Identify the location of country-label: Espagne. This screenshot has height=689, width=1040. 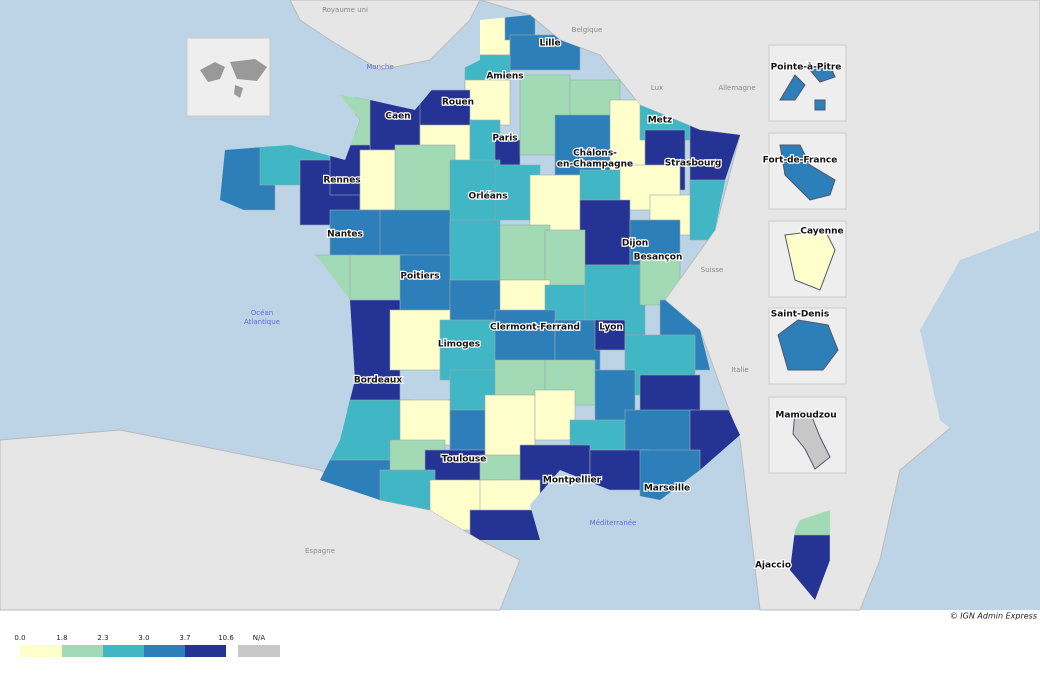
(320, 551).